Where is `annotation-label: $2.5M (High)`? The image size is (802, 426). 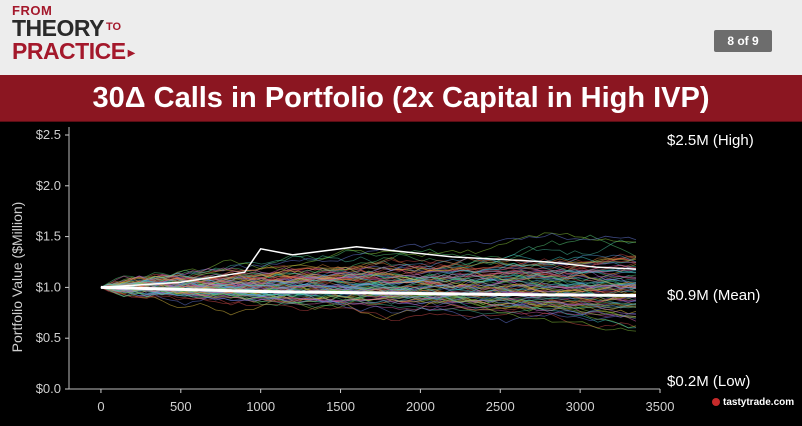 annotation-label: $2.5M (High) is located at coordinates (710, 140).